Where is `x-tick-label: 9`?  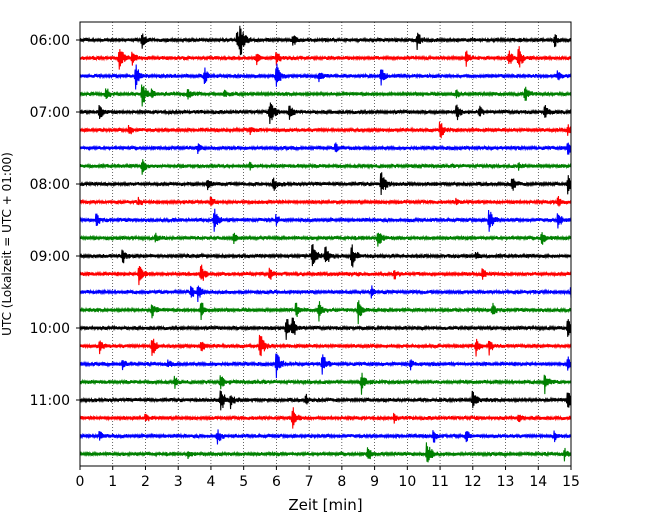 x-tick-label: 9 is located at coordinates (374, 482).